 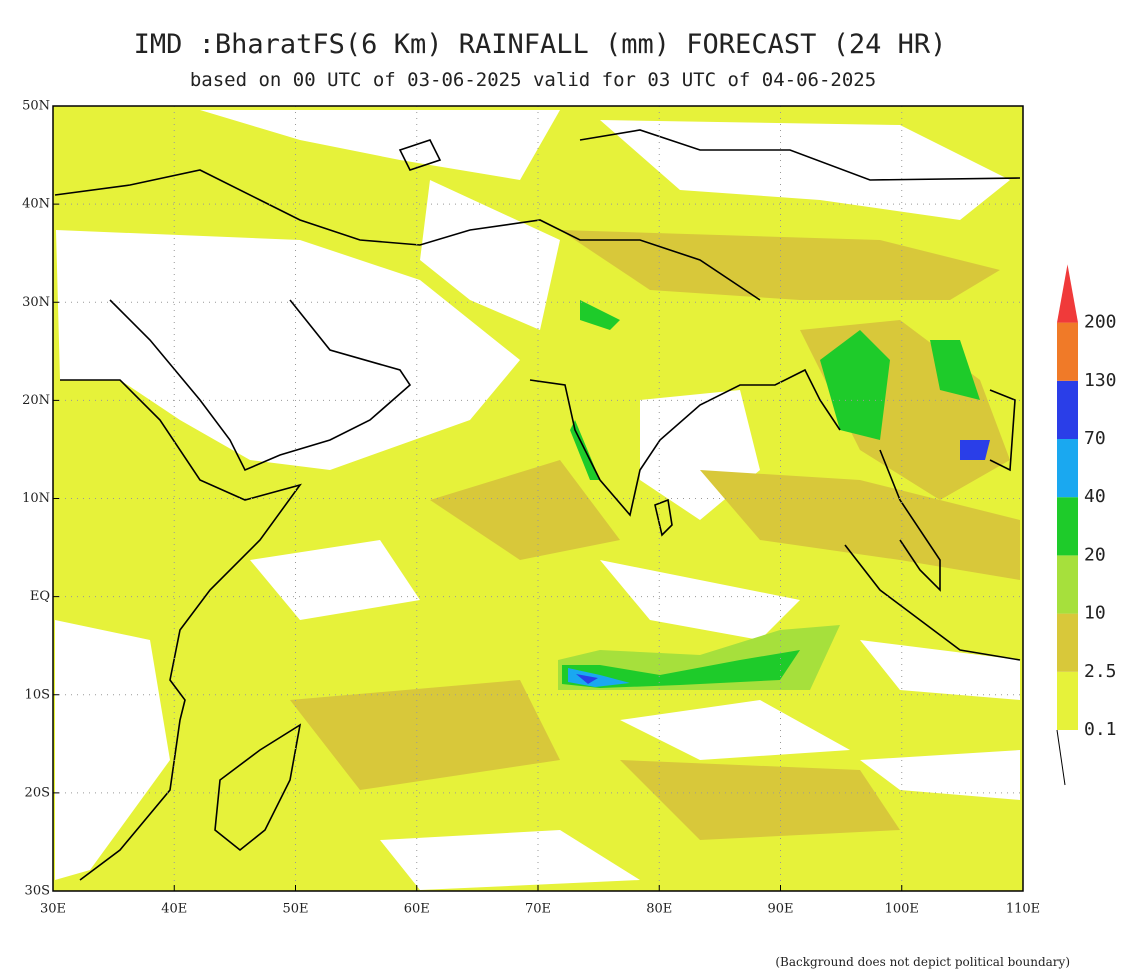 I want to click on colorbar-label: 10, so click(x=1095, y=613).